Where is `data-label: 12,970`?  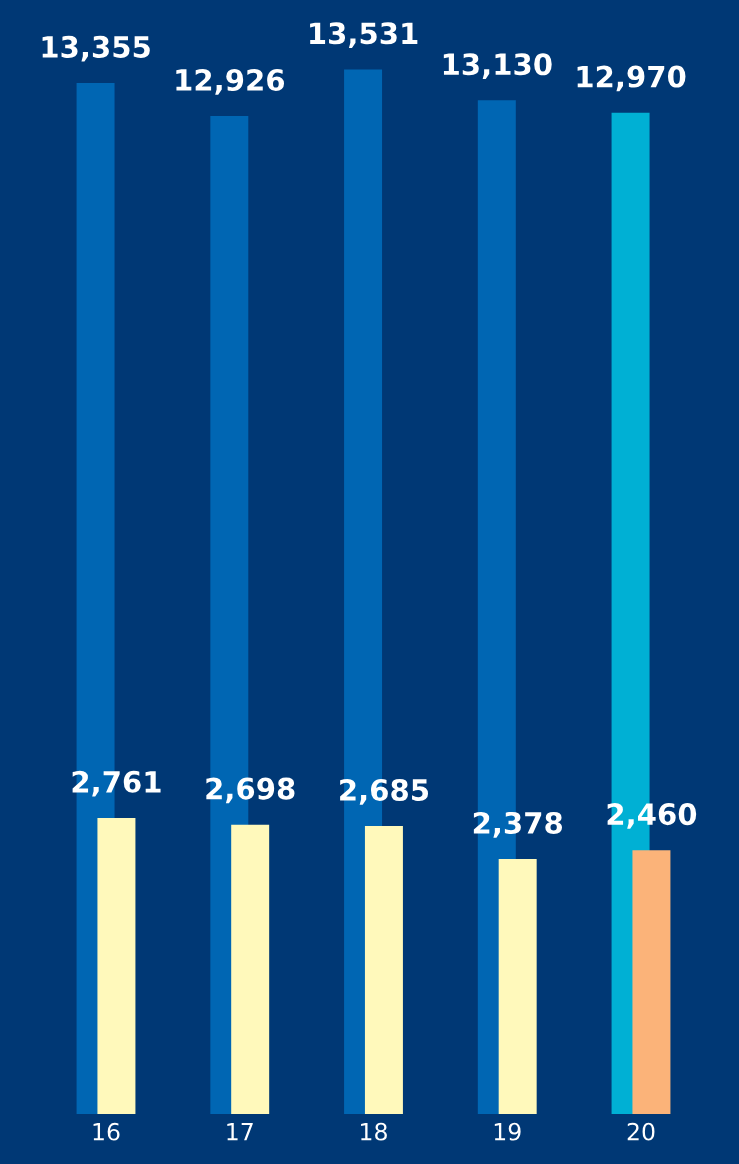 data-label: 12,970 is located at coordinates (631, 78).